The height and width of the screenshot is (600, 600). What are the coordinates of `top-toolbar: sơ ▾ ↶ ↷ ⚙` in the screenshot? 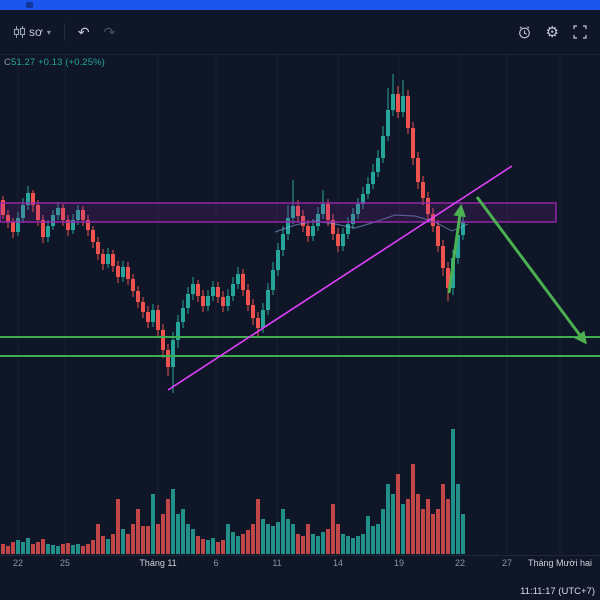 It's located at (300, 32).